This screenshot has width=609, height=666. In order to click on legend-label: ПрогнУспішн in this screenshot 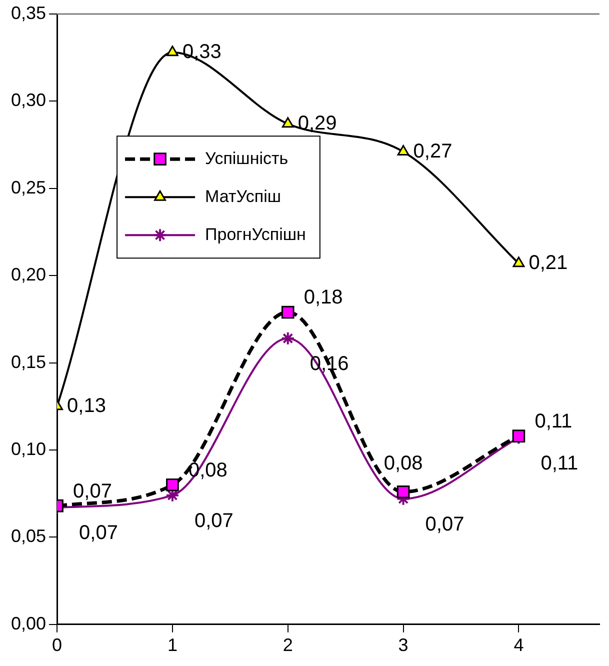, I will do `click(255, 234)`.